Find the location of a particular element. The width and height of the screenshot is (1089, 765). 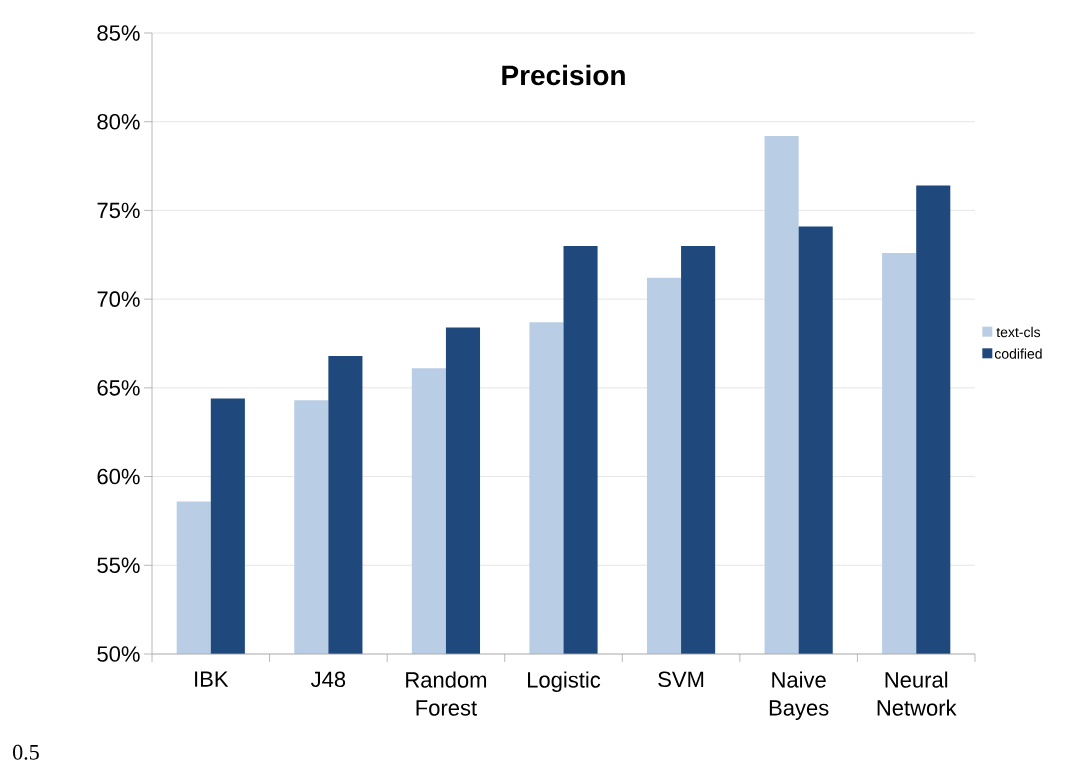

x-tick-label: Neural Network is located at coordinates (917, 693).